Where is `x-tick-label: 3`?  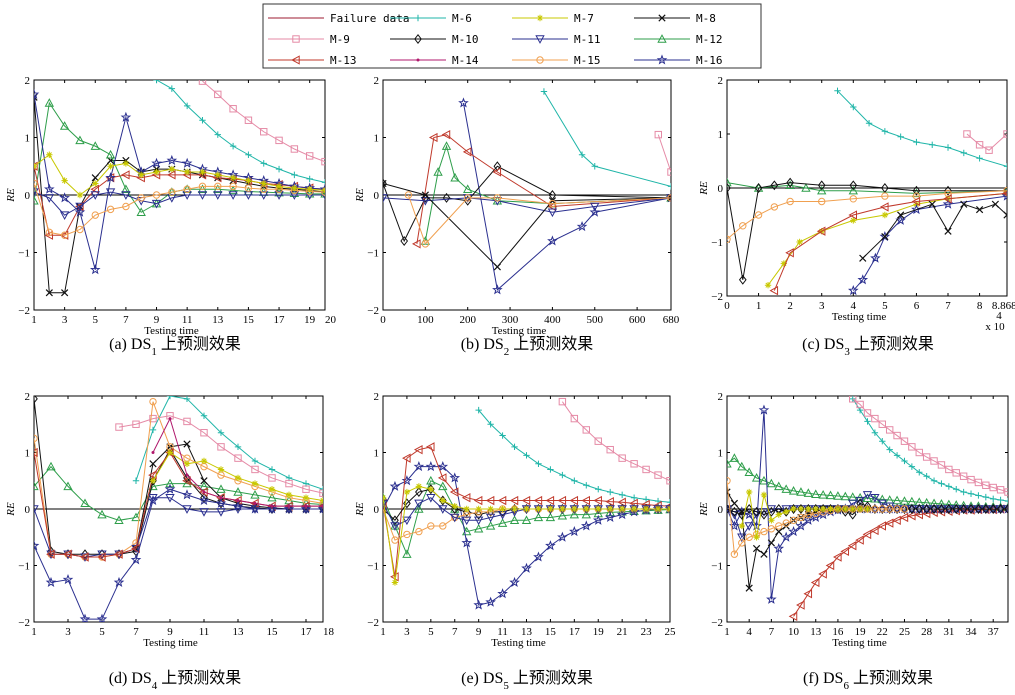
x-tick-label: 3 is located at coordinates (822, 306).